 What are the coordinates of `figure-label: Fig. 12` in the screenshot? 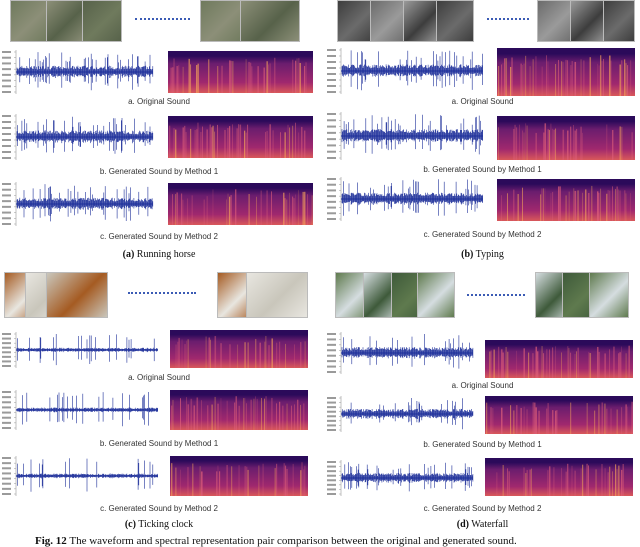 It's located at (51, 541).